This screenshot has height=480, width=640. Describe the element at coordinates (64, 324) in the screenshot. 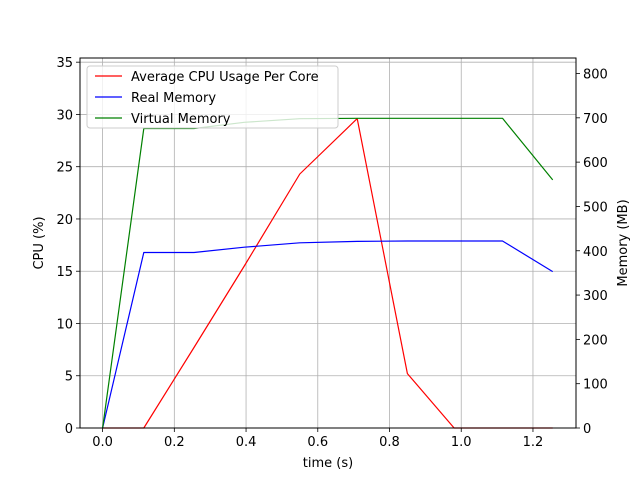

I see `y-left-tick-label: 10` at that location.